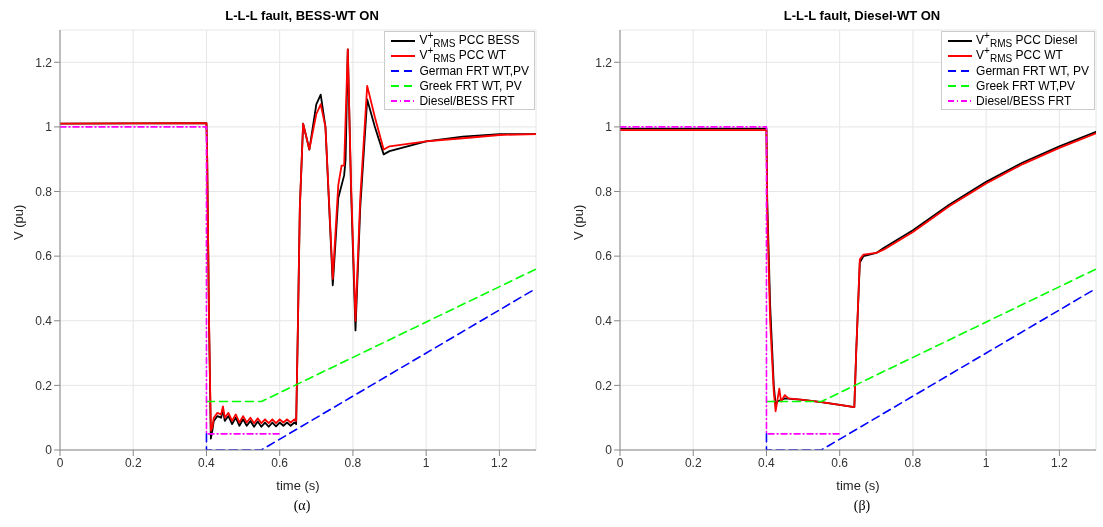 The height and width of the screenshot is (527, 1103). Describe the element at coordinates (862, 506) in the screenshot. I see `text: (β)` at that location.